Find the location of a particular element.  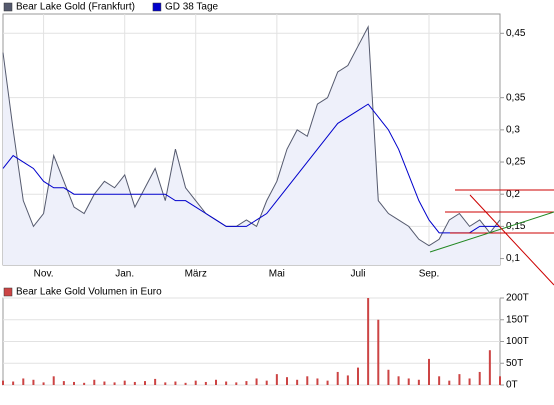

y-tick-label: 0,1 is located at coordinates (513, 258).